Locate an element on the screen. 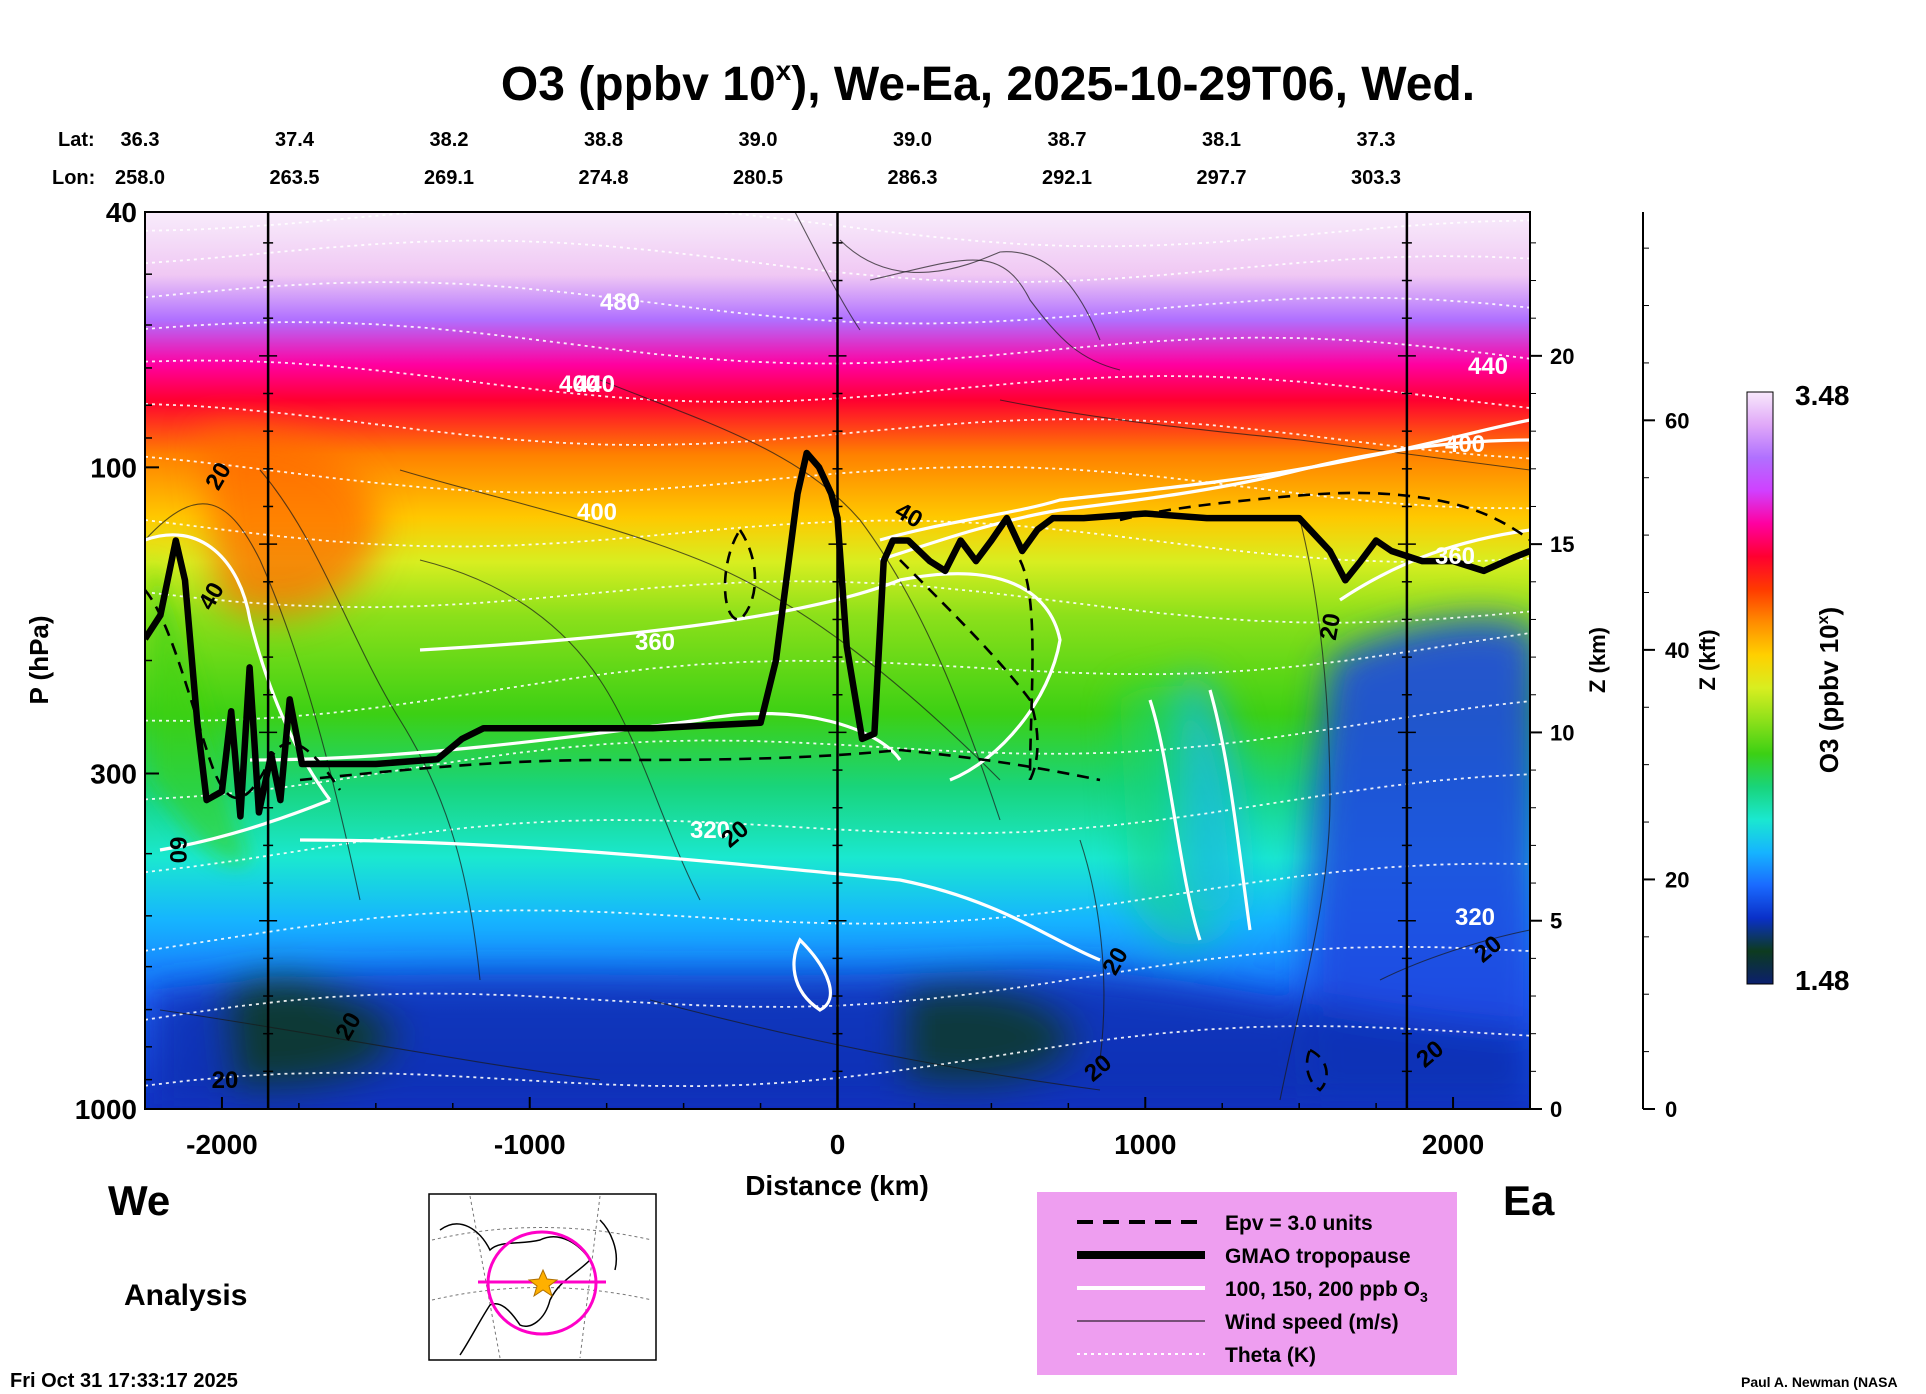 This screenshot has height=1394, width=1926. wind-speed-contour-label: 60 is located at coordinates (177, 850).